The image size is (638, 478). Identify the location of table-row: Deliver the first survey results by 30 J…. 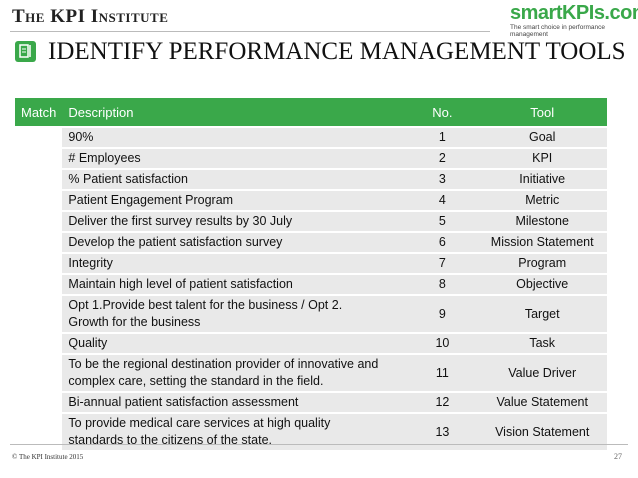
(311, 221).